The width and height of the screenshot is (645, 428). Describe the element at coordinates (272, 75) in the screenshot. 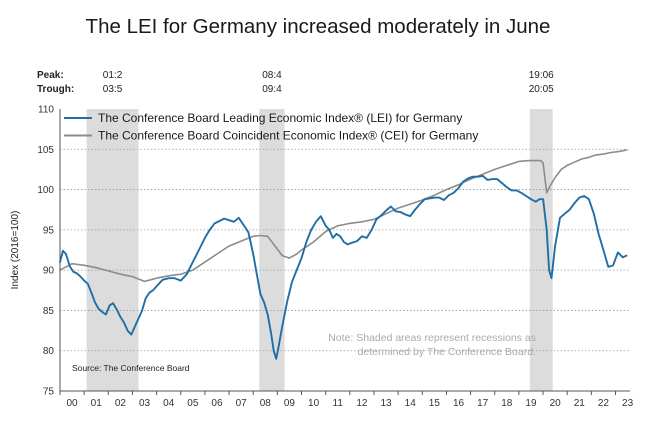

I see `recession-peak-2: 08:4` at that location.